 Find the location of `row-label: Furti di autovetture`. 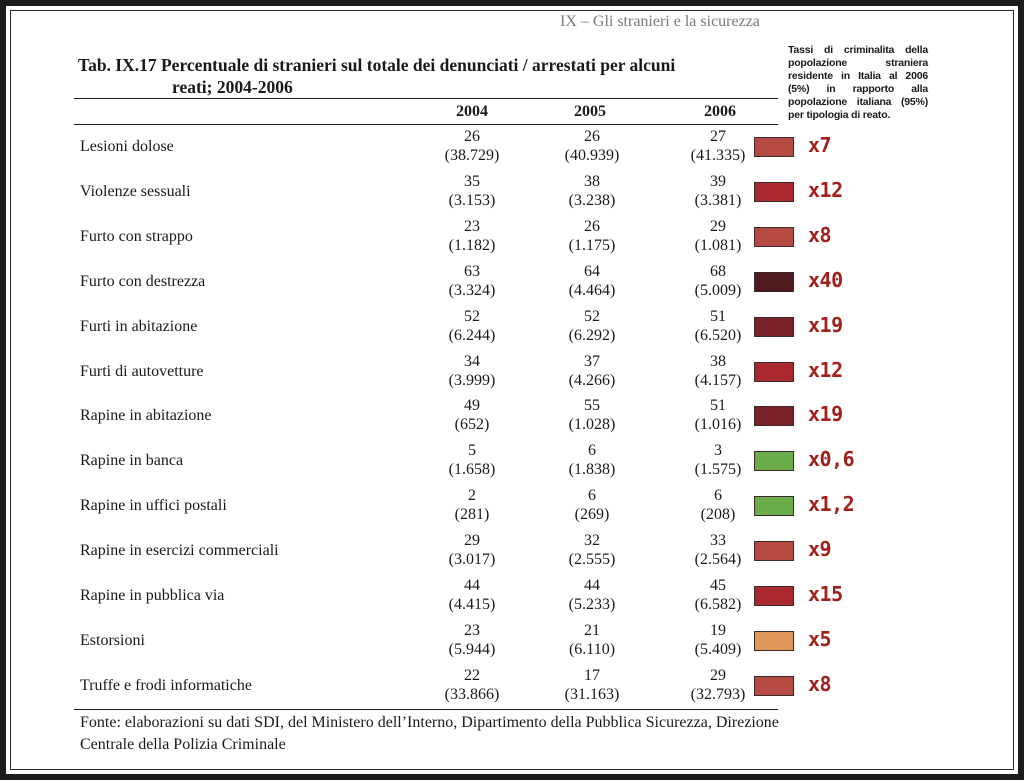

row-label: Furti di autovetture is located at coordinates (142, 371).